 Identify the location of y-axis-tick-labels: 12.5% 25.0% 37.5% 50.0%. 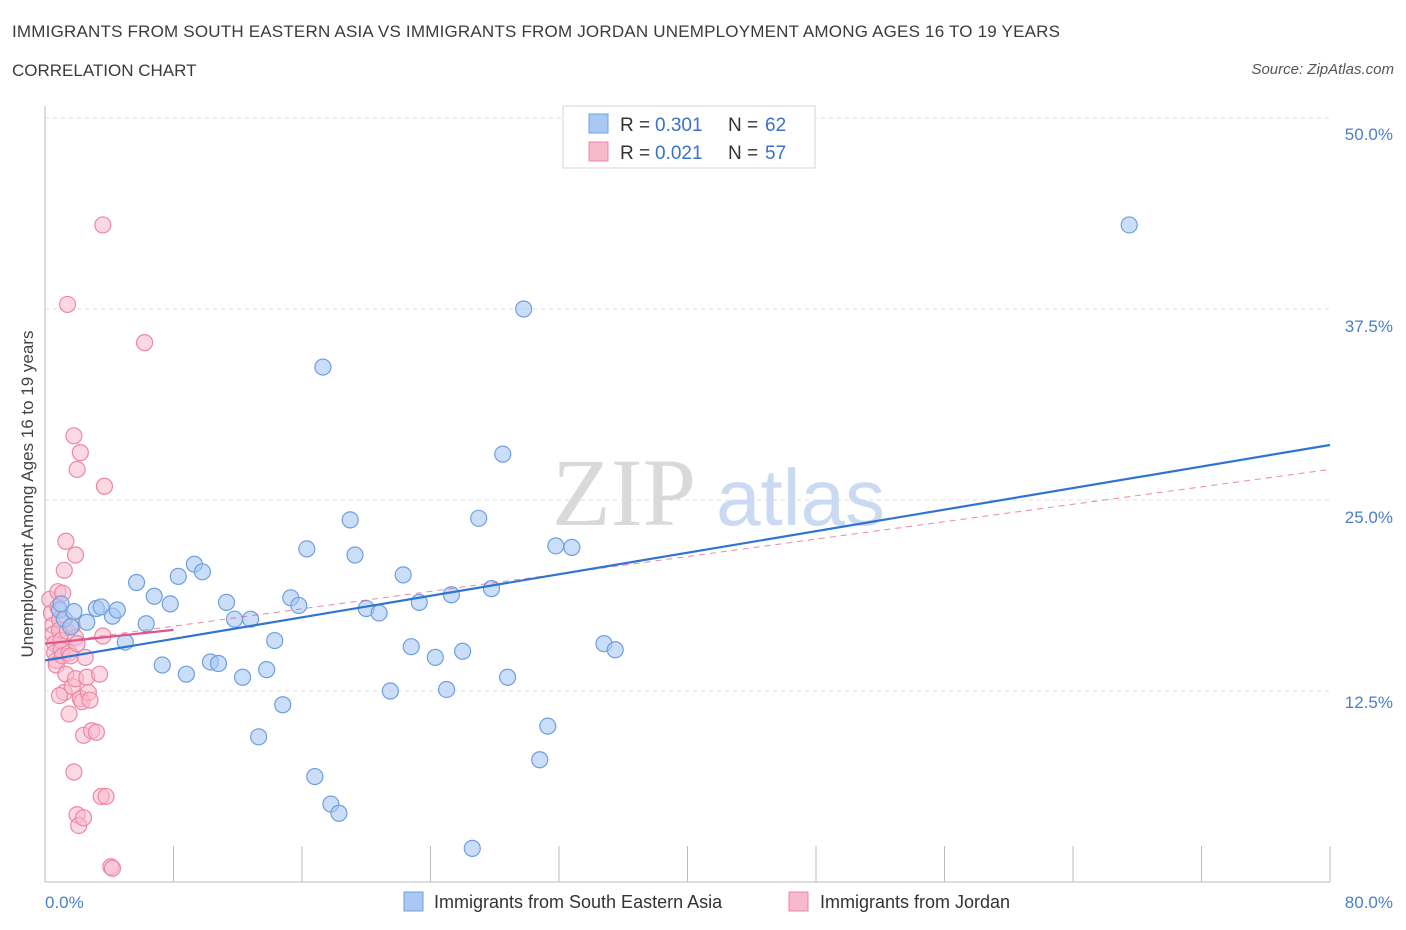
(1369, 418).